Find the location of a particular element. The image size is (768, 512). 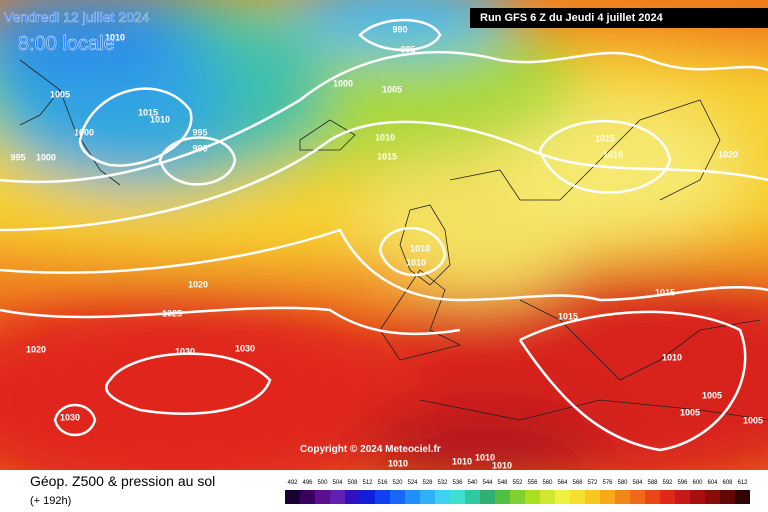

isobar-label: 990 is located at coordinates (199, 148).